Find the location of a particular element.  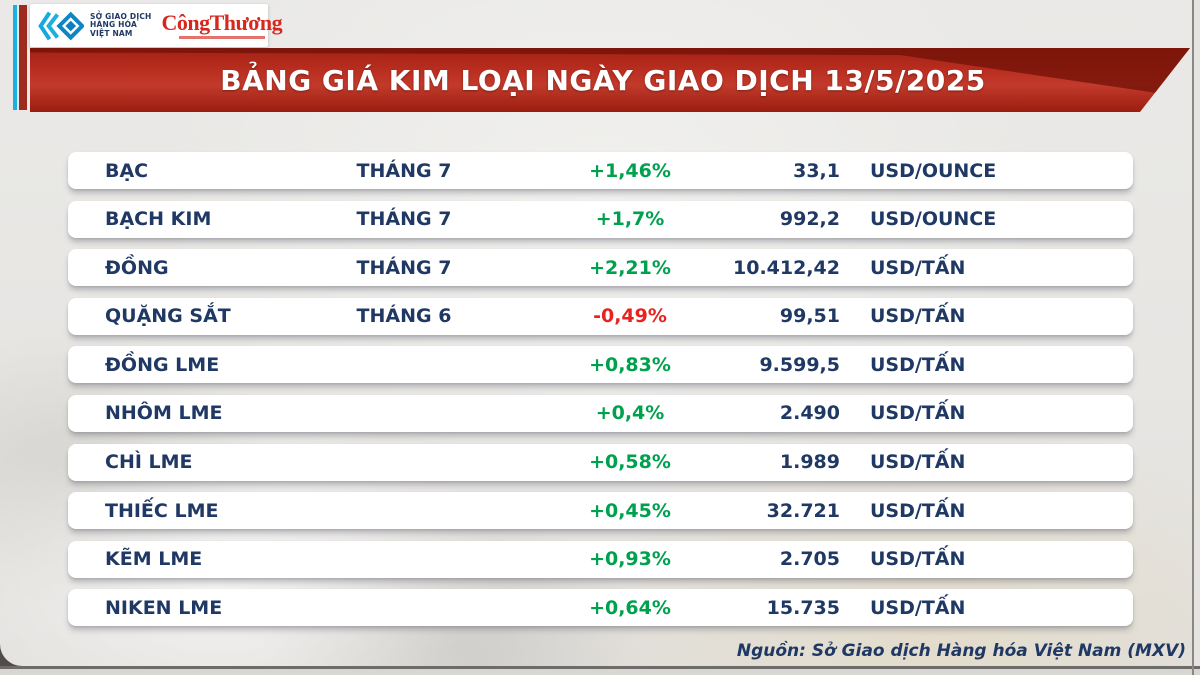

row-commodity-name: BẠCH KIM is located at coordinates (158, 219).